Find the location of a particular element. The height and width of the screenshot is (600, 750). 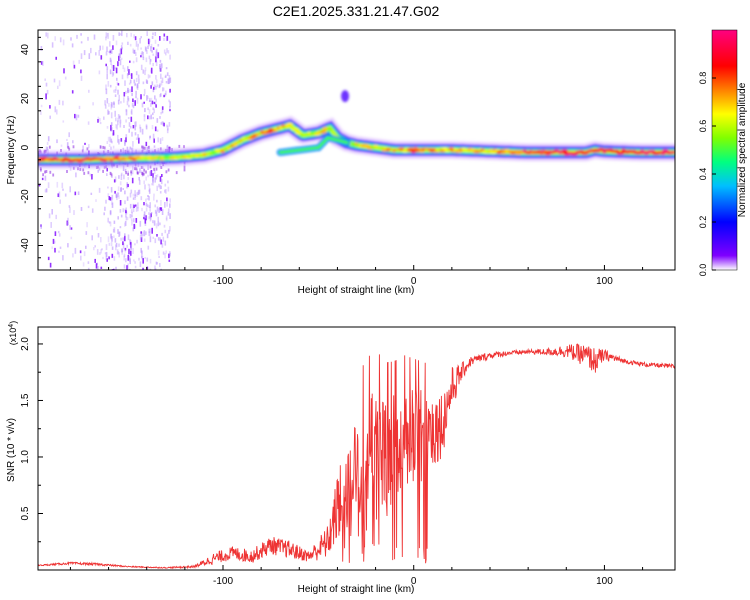

snr-y-multiplier-base: (x10 is located at coordinates (13, 337).